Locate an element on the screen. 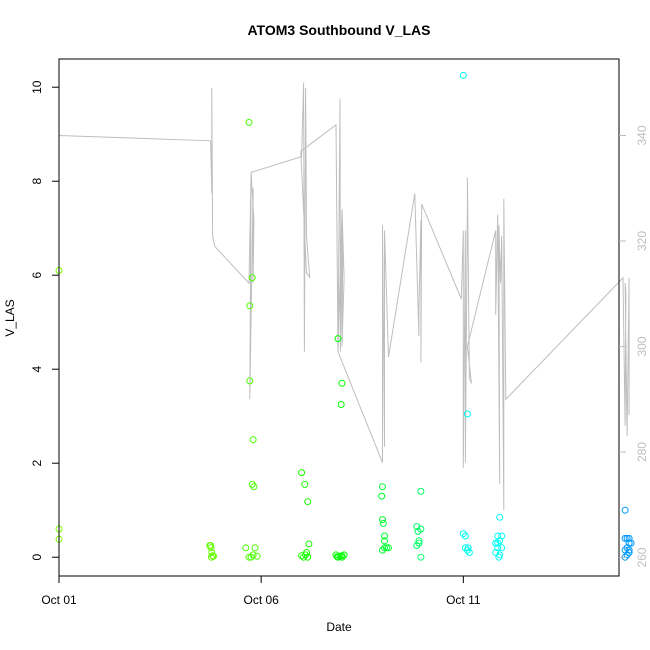  y-tick-label: 8 is located at coordinates (37, 181).